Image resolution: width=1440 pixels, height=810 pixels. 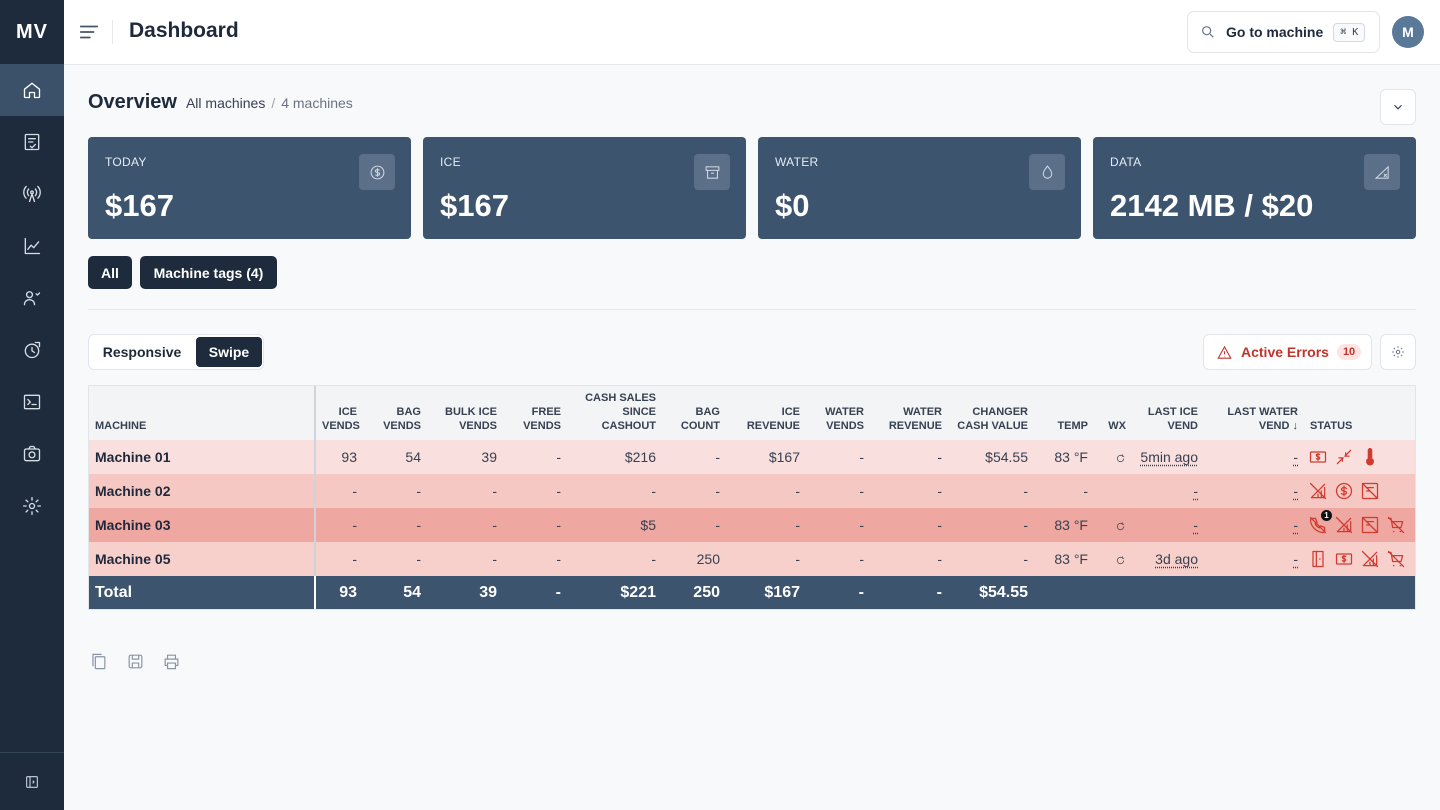 I want to click on antenna-icon, so click(x=32, y=194).